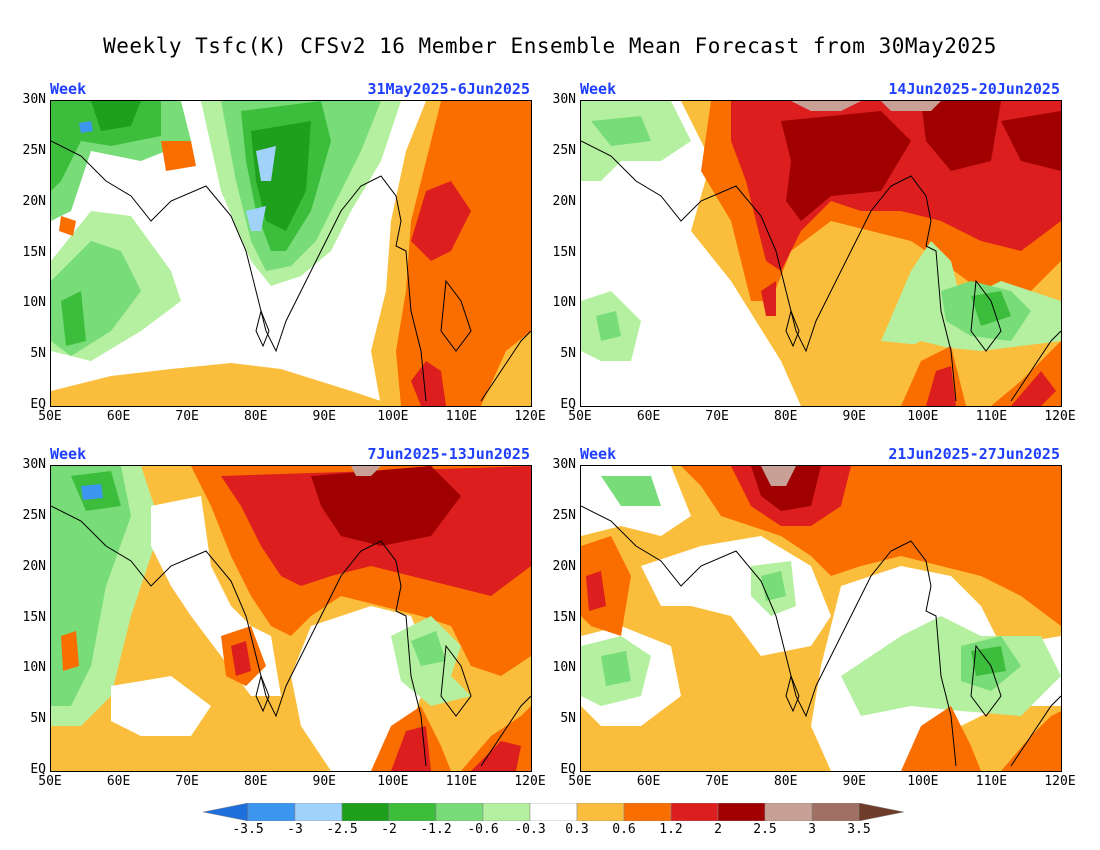  Describe the element at coordinates (342, 829) in the screenshot. I see `colorbar-tick-label: -2.5` at that location.